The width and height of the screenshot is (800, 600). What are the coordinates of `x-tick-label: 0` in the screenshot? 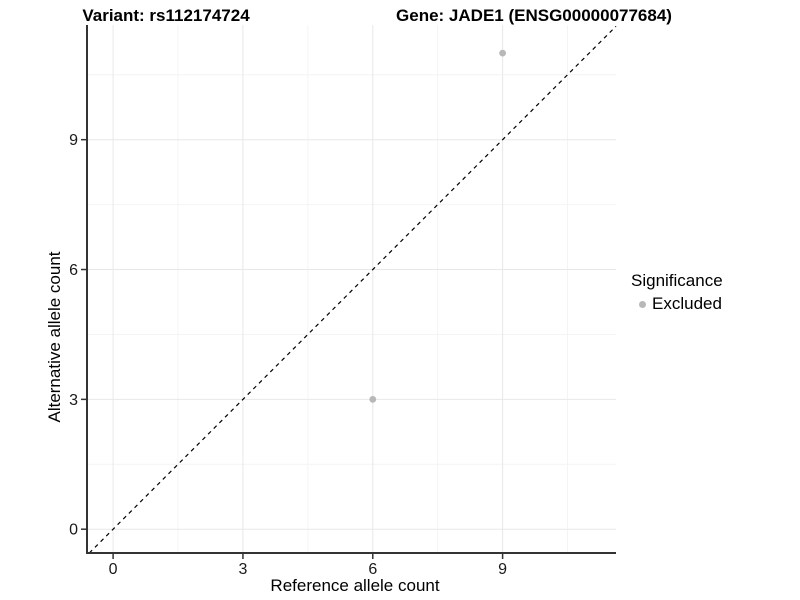 It's located at (113, 569).